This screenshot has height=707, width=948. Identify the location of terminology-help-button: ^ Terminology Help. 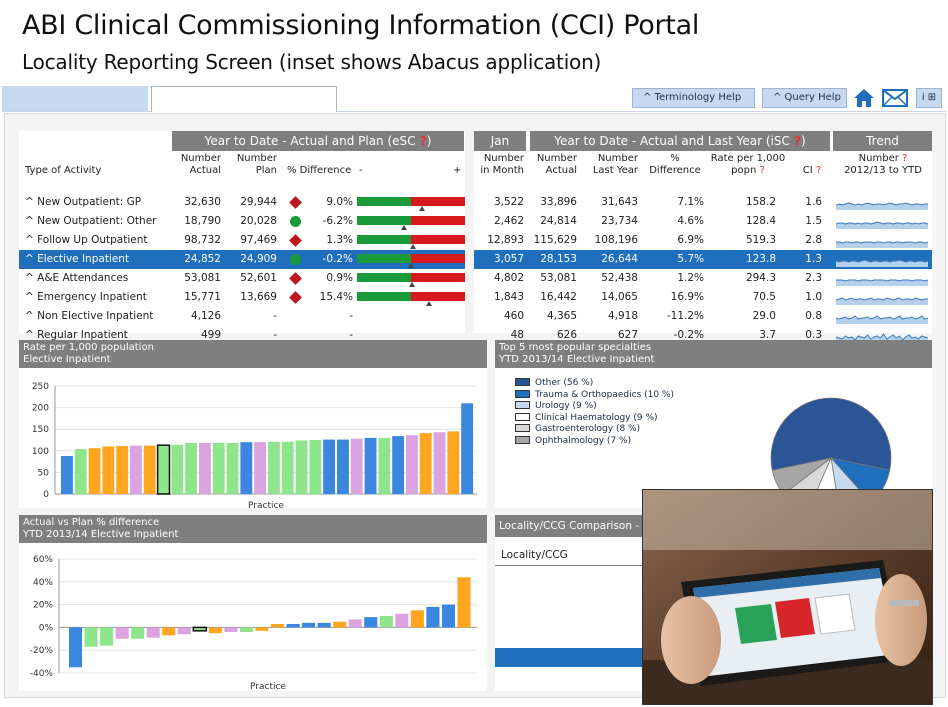
(693, 98).